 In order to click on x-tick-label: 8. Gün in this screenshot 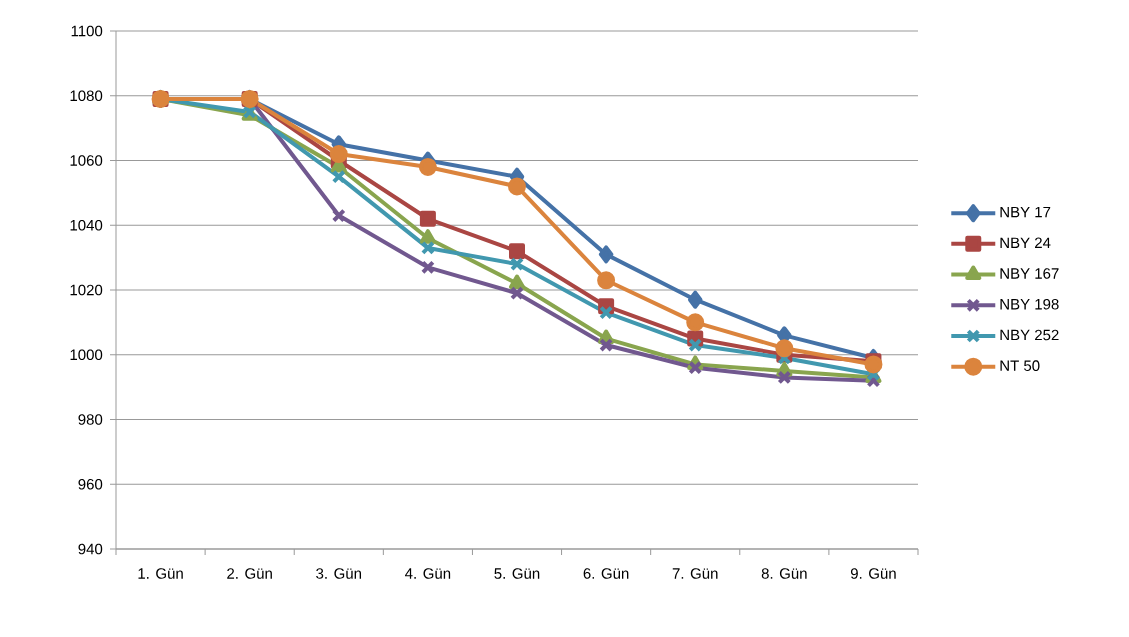, I will do `click(784, 573)`.